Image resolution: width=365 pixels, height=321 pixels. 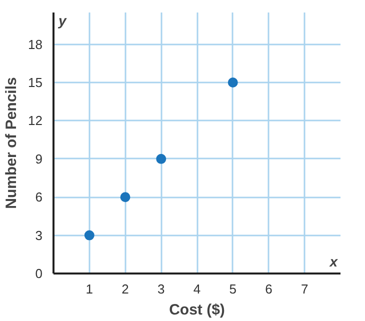 What do you see at coordinates (35, 120) in the screenshot?
I see `y-tick-label: 12` at bounding box center [35, 120].